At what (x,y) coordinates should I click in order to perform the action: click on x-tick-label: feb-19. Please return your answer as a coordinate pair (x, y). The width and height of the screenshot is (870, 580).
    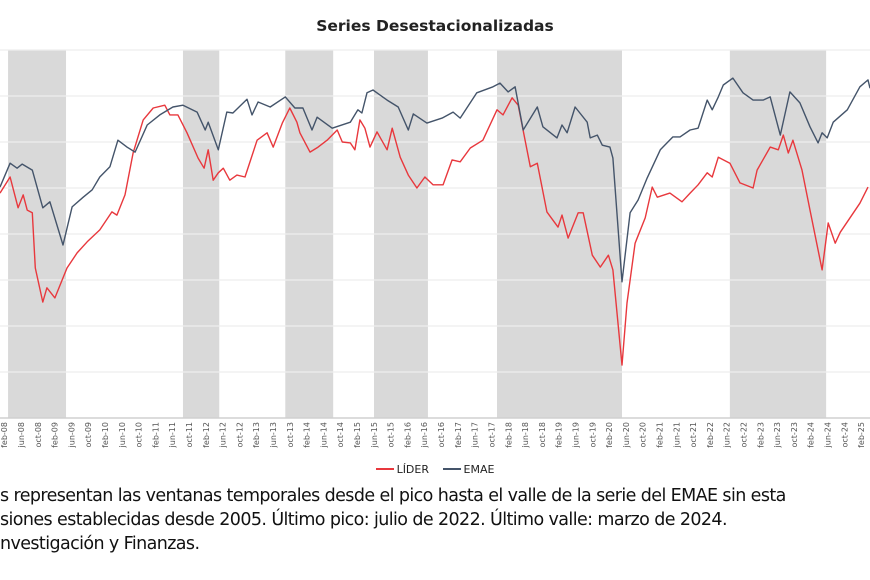
    Looking at the image, I should click on (559, 435).